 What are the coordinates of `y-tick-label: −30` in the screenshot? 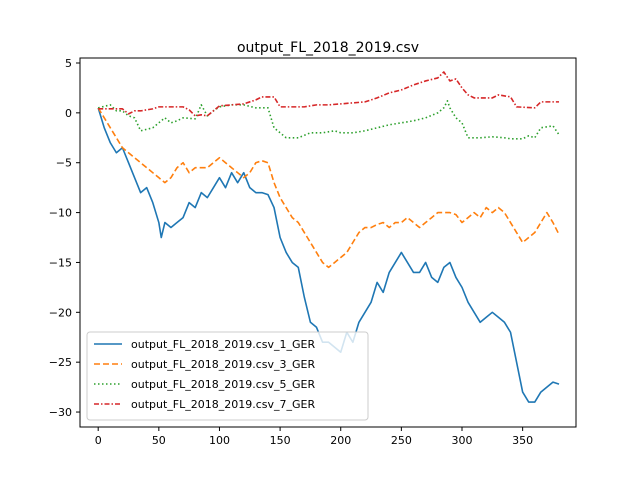 It's located at (60, 412).